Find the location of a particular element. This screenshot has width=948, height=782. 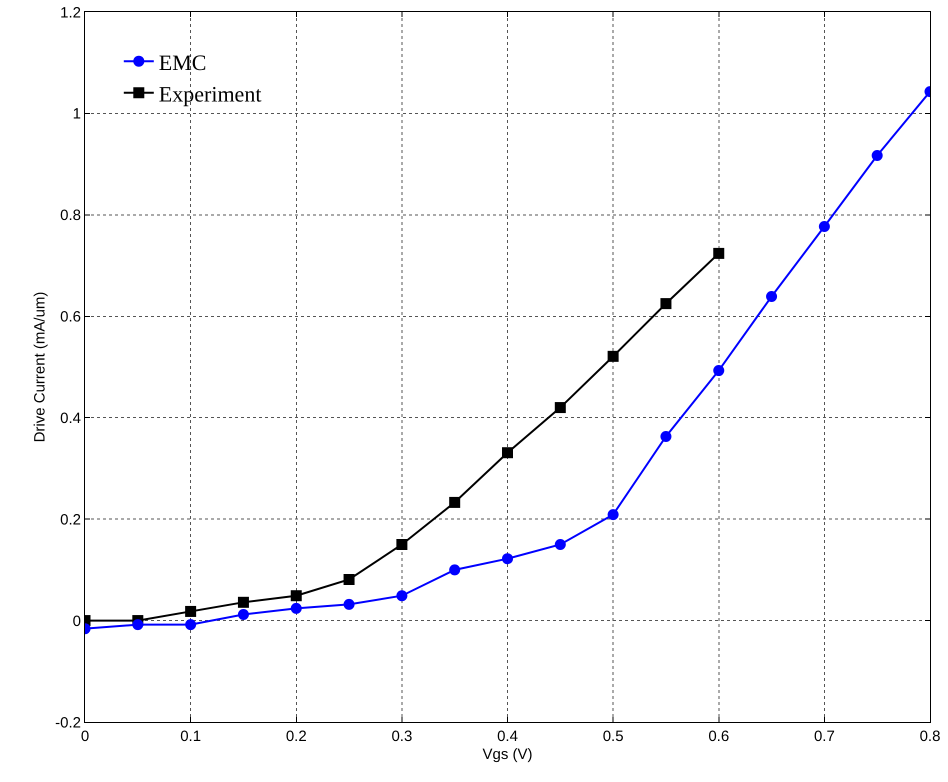

y-tick-label: -0.2 is located at coordinates (68, 723).